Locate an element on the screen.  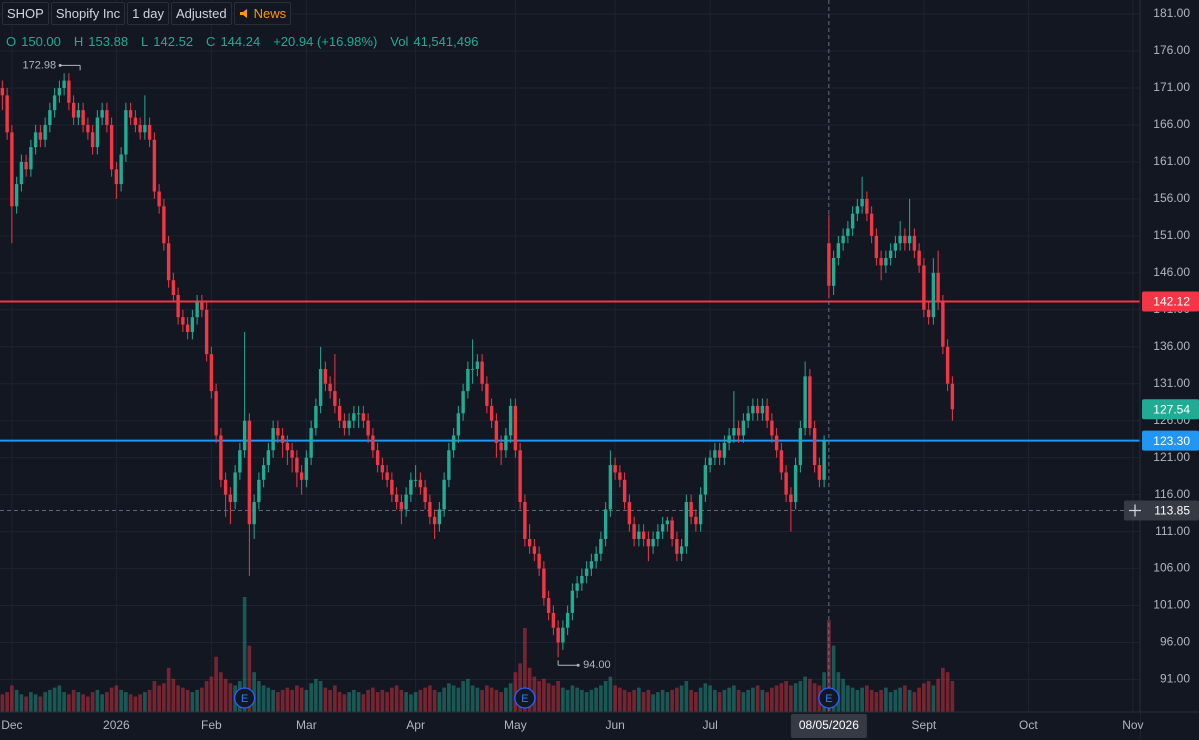
y-tick-label: 161.00 is located at coordinates (1171, 161).